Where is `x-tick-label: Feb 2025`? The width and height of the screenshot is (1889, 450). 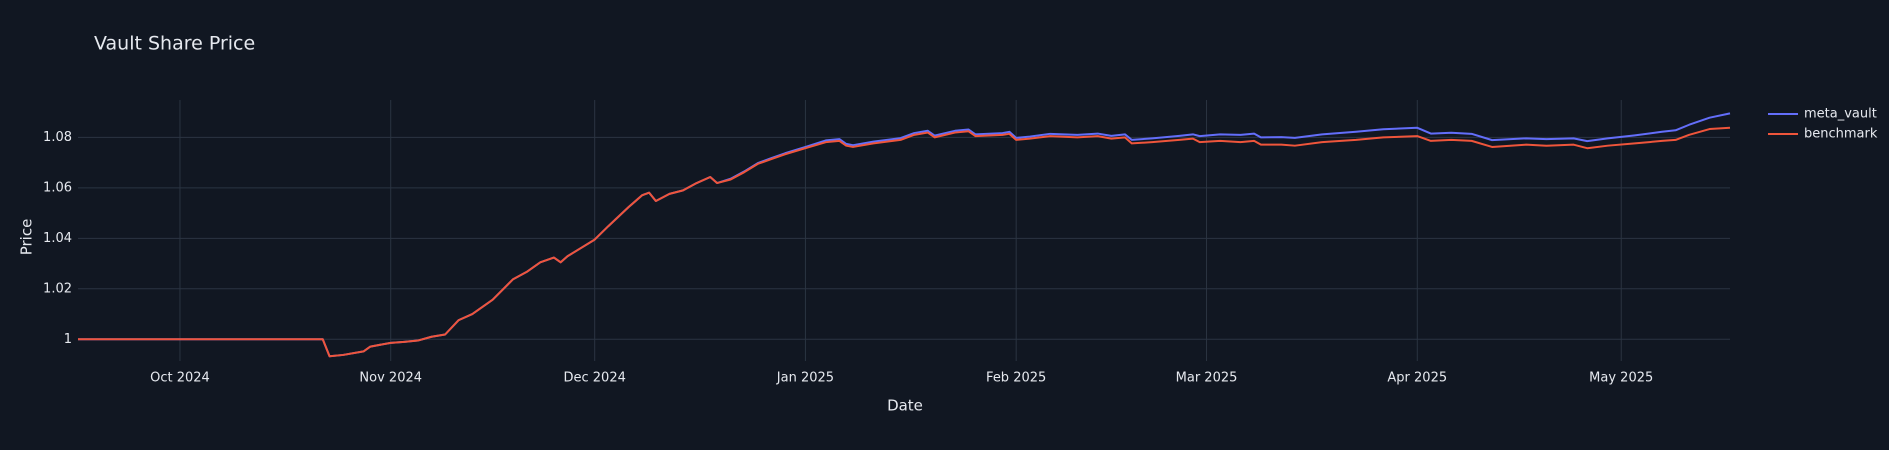
x-tick-label: Feb 2025 is located at coordinates (1016, 378).